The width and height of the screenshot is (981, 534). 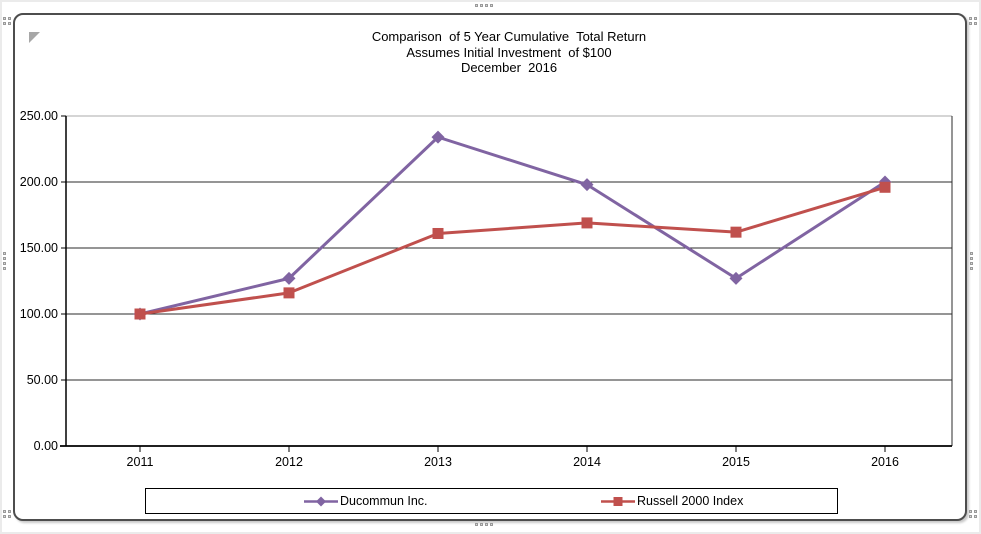 I want to click on ducommun-line-diamond-icon, so click(x=321, y=501).